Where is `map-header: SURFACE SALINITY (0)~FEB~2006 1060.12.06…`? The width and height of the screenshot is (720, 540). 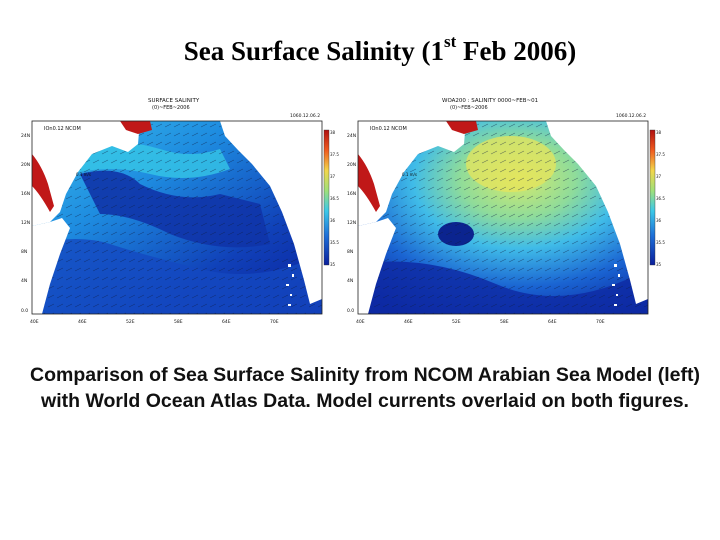
map-header: SURFACE SALINITY (0)~FEB~2006 1060.12.06… is located at coordinates (234, 108).